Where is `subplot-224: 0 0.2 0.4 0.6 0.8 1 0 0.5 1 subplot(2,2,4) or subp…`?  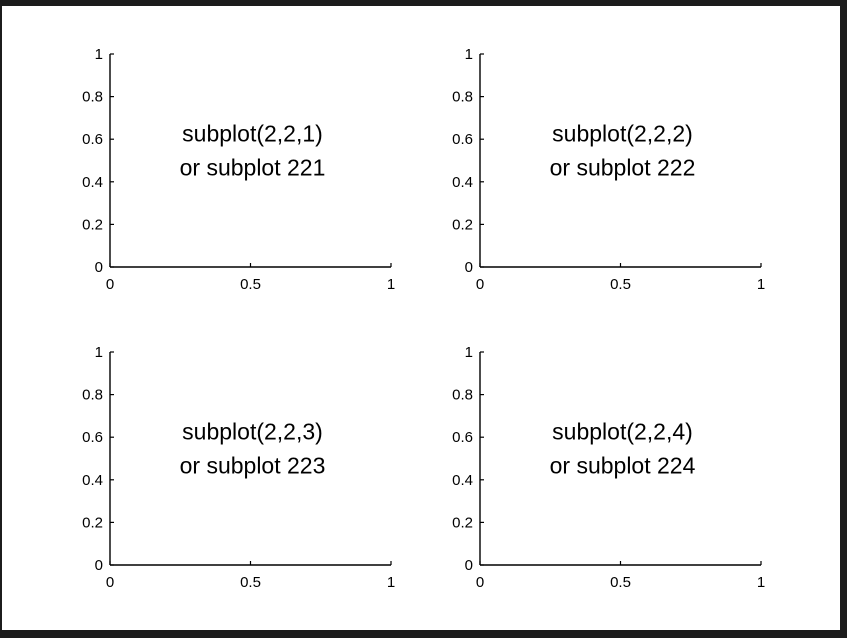 subplot-224: 0 0.2 0.4 0.6 0.8 1 0 0.5 1 subplot(2,2,4) or subp… is located at coordinates (608, 467).